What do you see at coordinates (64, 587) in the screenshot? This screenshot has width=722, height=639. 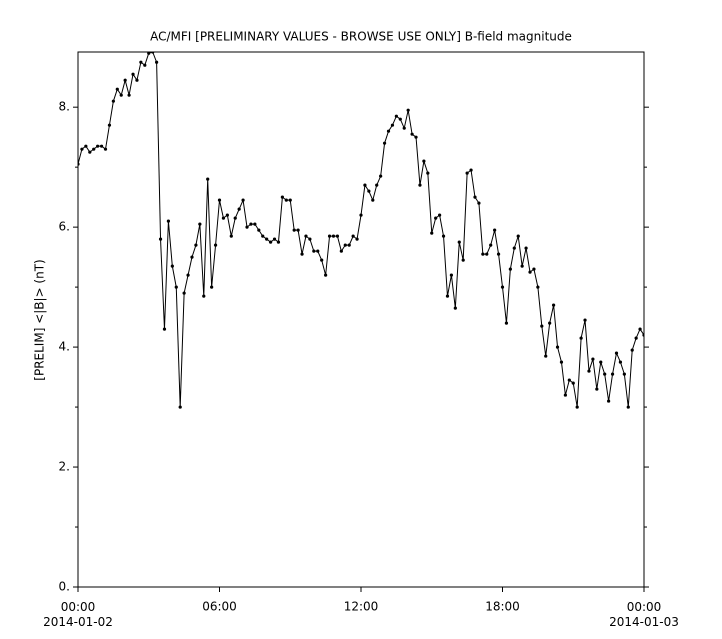 I see `y-tick-label: 0.` at bounding box center [64, 587].